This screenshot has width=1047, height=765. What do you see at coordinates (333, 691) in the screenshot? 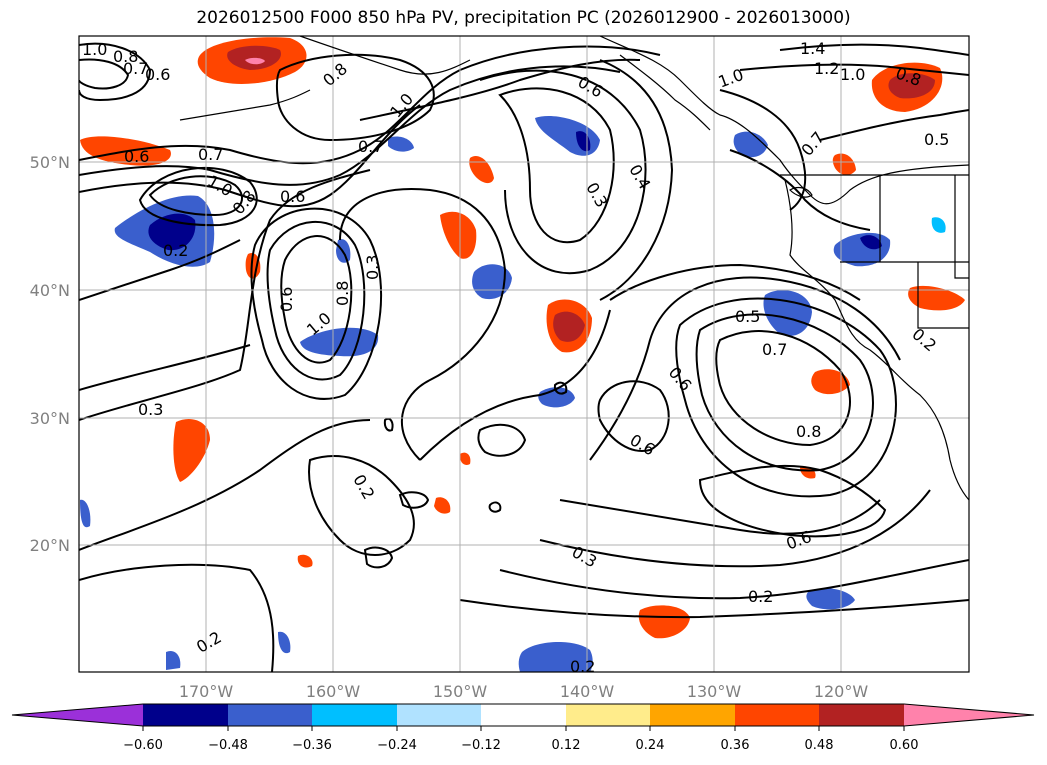
I see `lon-tick-label: 160°W` at bounding box center [333, 691].